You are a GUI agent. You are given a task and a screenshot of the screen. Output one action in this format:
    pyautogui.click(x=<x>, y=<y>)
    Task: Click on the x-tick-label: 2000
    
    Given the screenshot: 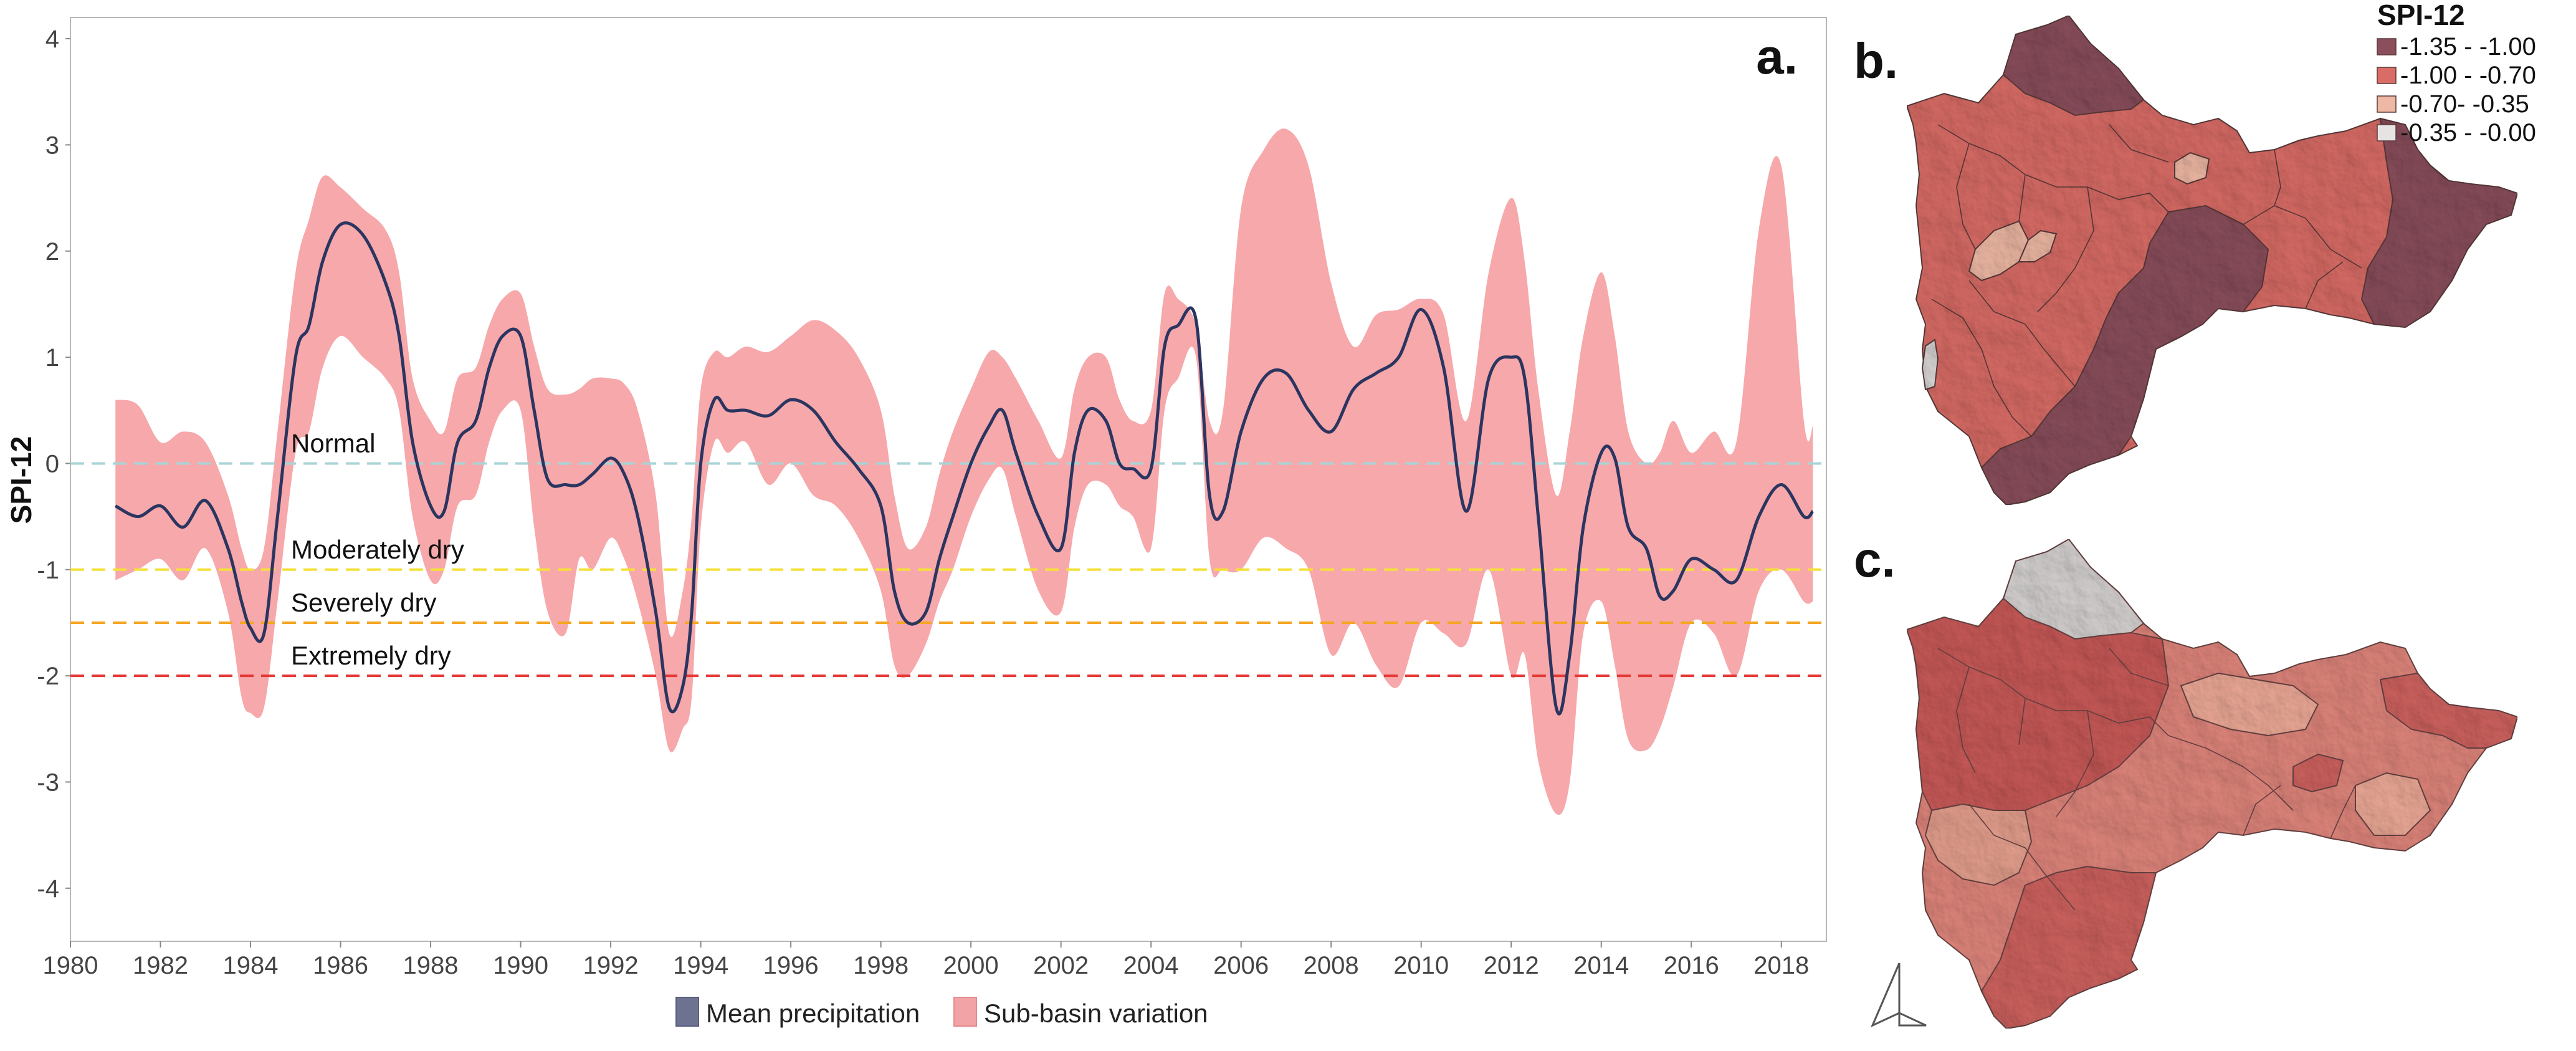 What is the action you would take?
    pyautogui.click(x=971, y=966)
    